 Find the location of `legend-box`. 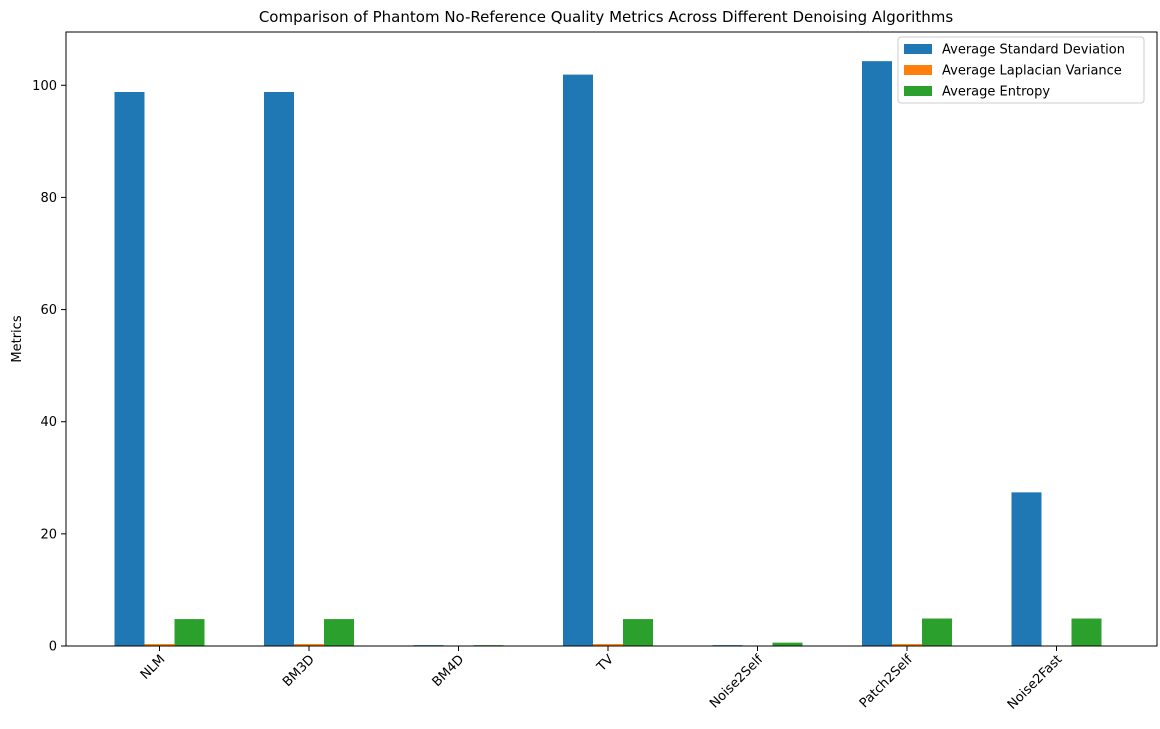

legend-box is located at coordinates (1021, 70).